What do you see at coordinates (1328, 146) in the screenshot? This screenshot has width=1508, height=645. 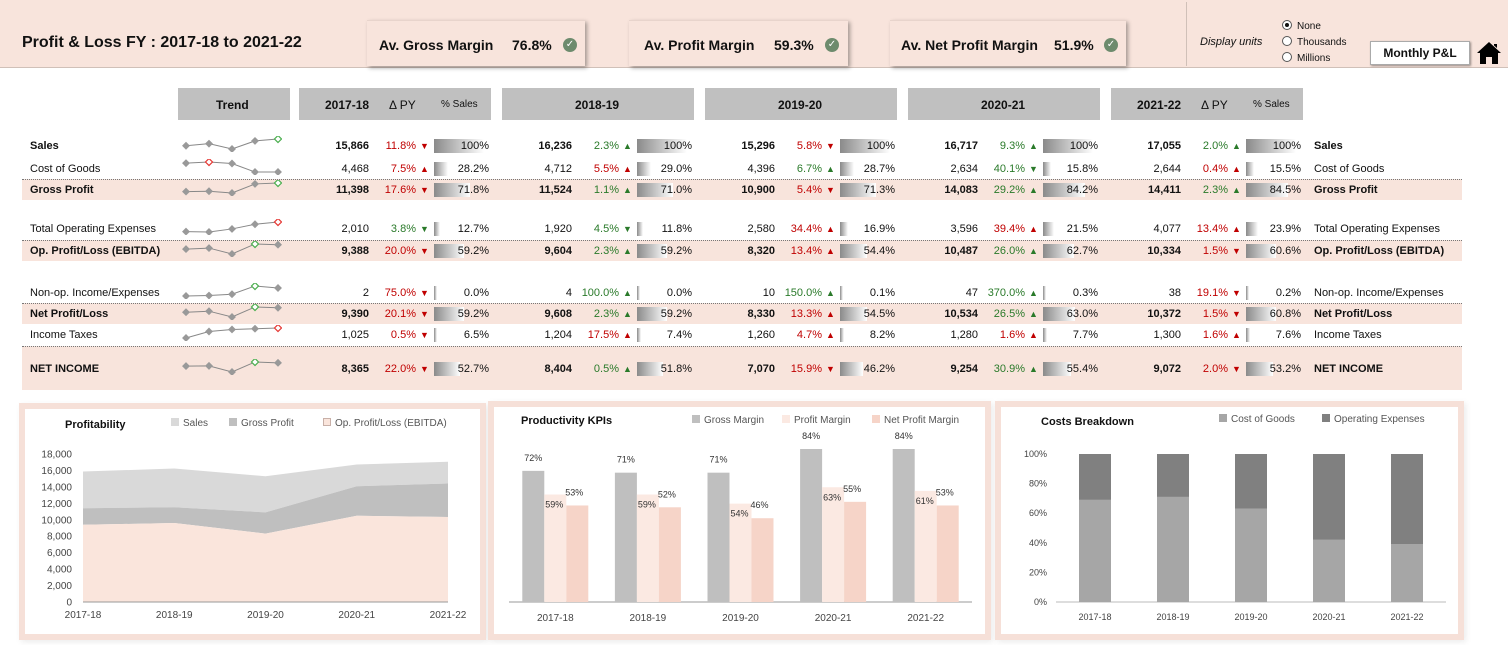 I see `row-label-right: Sales` at bounding box center [1328, 146].